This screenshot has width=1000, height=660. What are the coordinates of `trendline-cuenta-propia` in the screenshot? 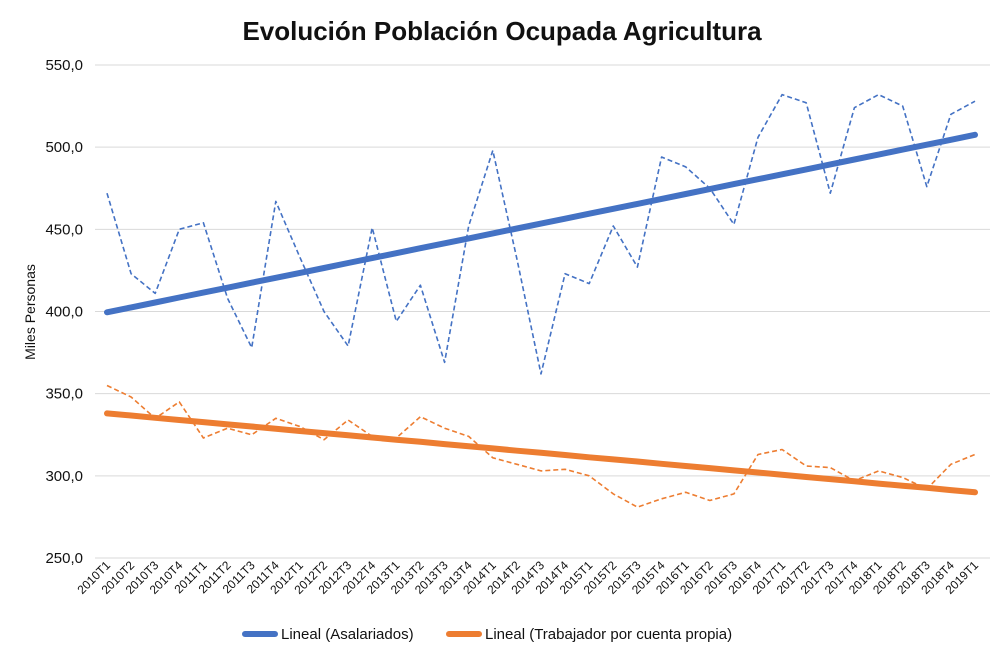 It's located at (541, 453).